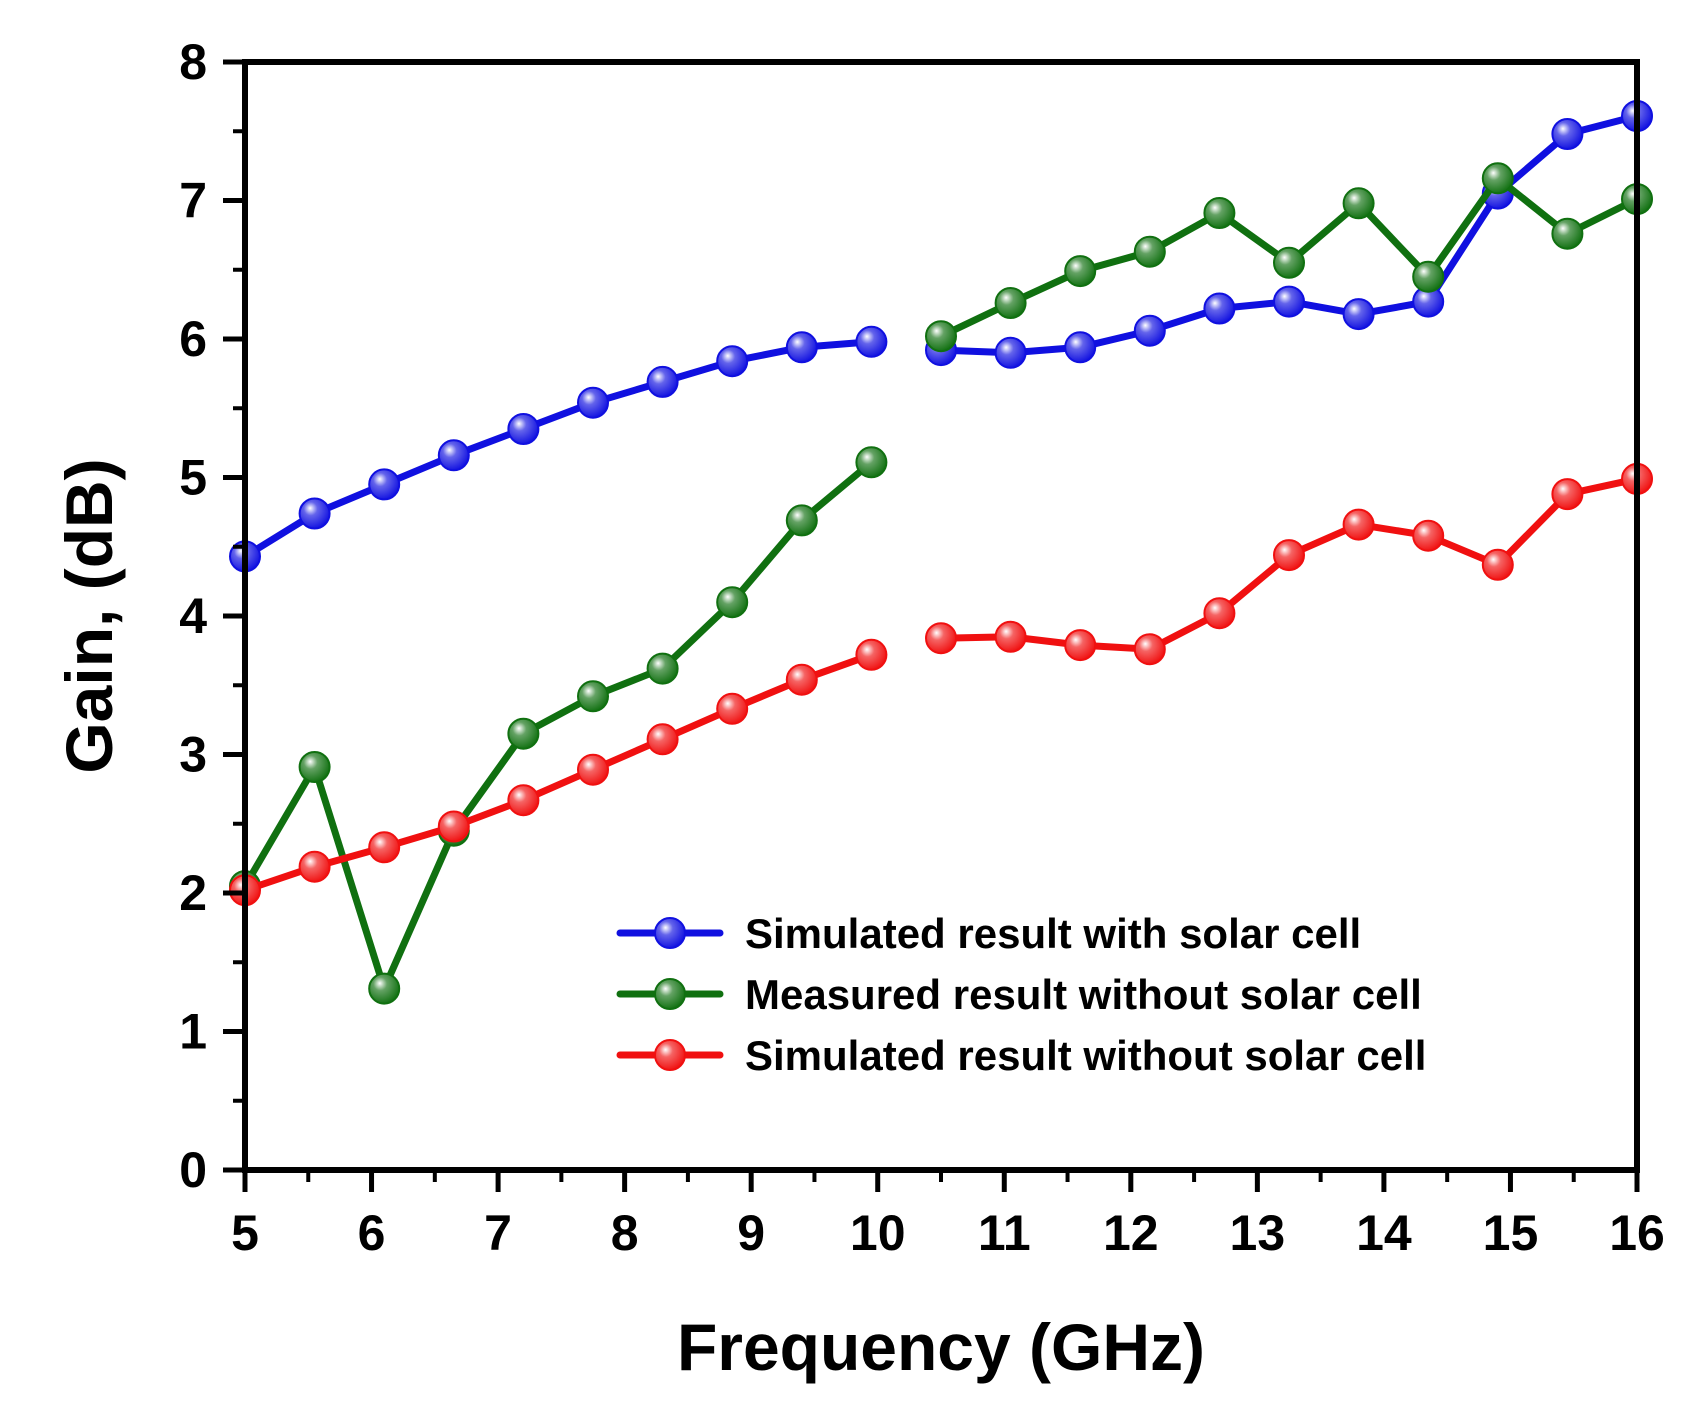 The image size is (1686, 1412). I want to click on x-tick-label: 10, so click(878, 1233).